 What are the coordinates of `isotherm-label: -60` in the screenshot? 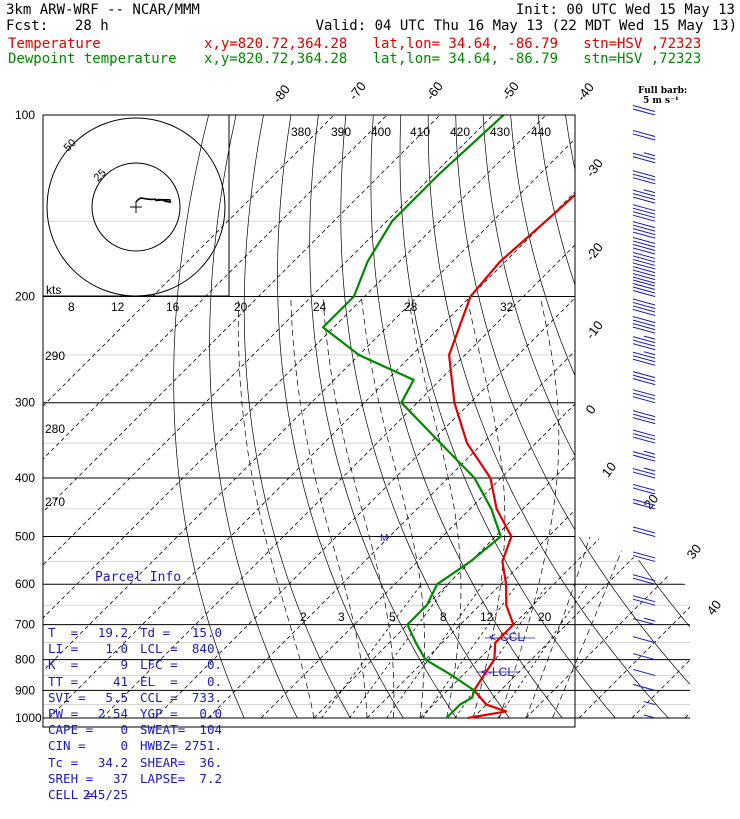 It's located at (434, 91).